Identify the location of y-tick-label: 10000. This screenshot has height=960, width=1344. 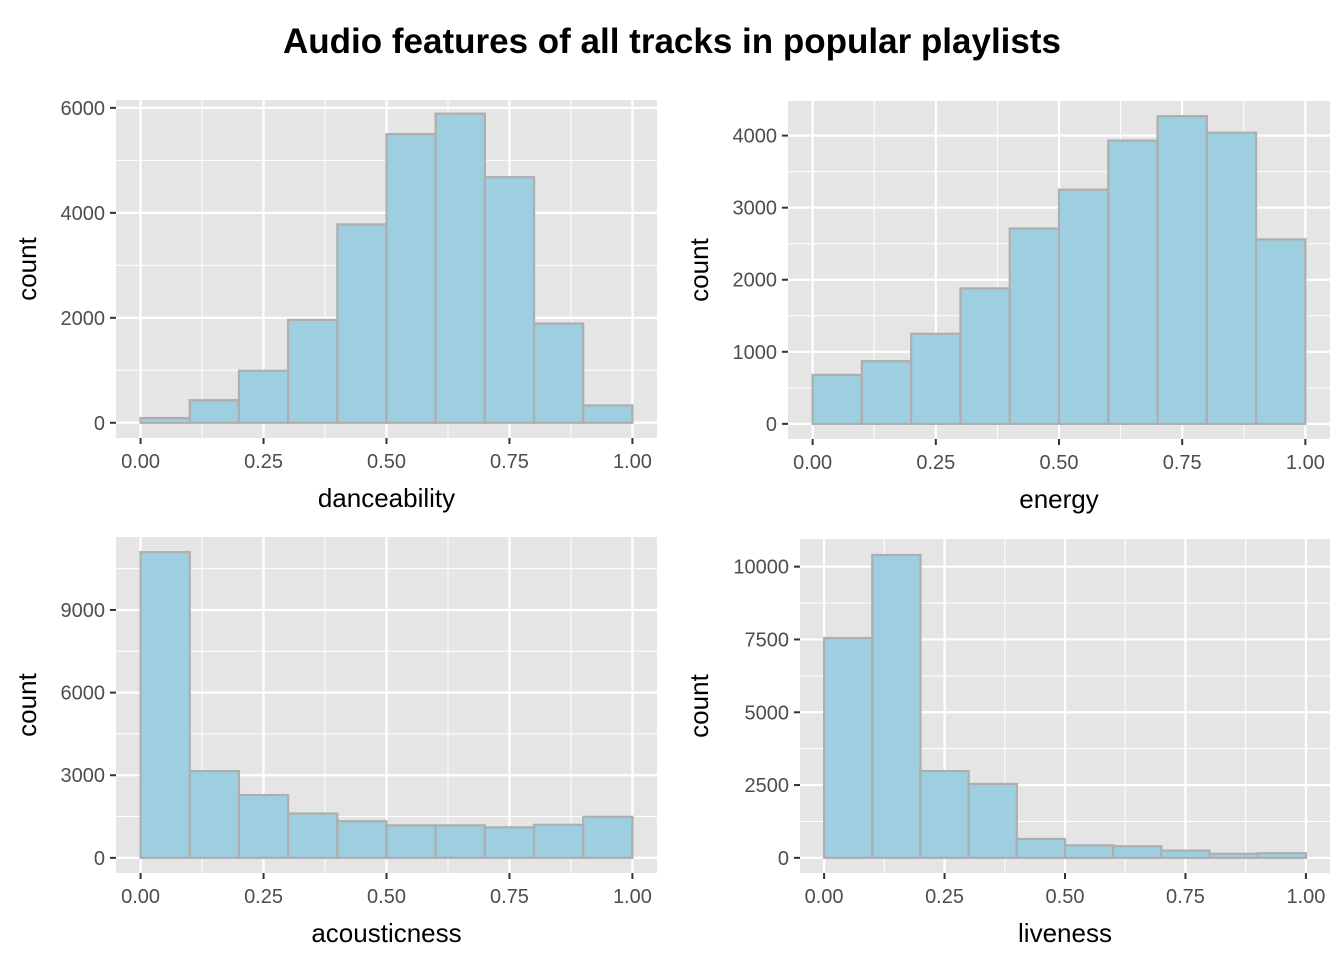
(761, 568).